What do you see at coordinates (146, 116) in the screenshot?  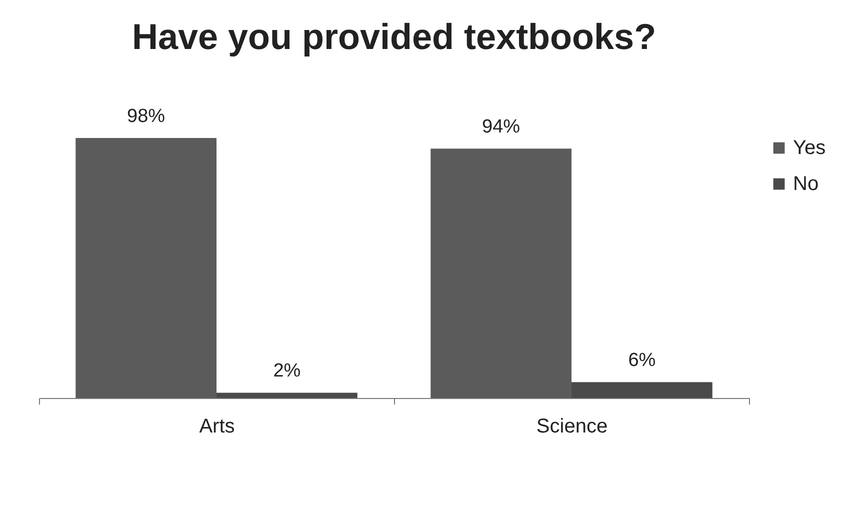 I see `data-label: 98%` at bounding box center [146, 116].